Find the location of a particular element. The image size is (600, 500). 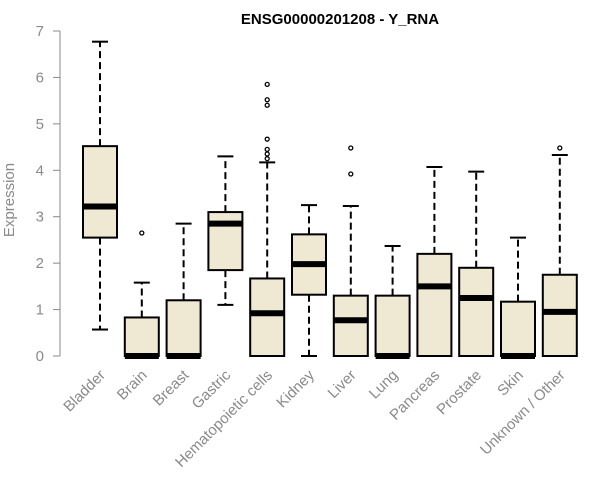

box-kidney is located at coordinates (309, 280).